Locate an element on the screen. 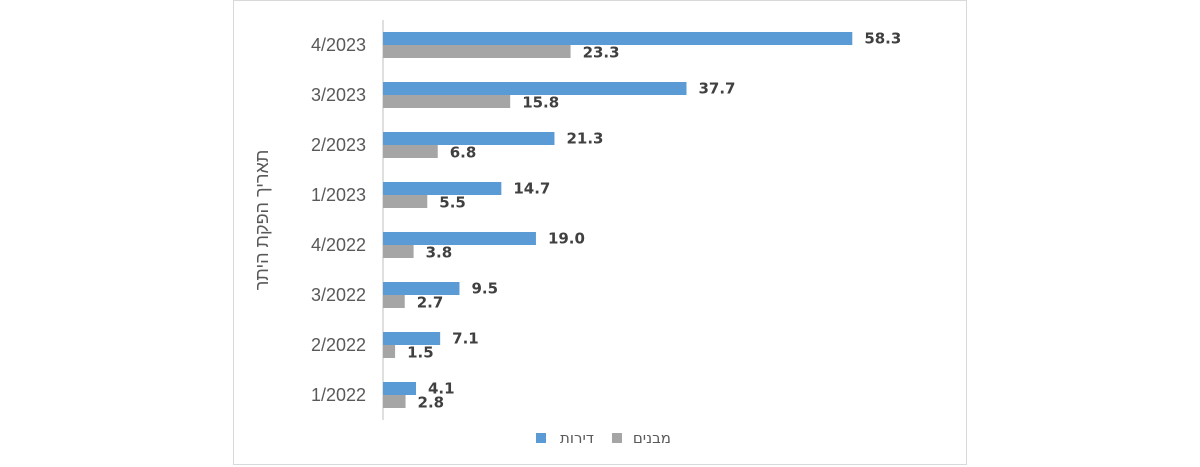 The image size is (1200, 467). data-label-buildings: 2.8 is located at coordinates (431, 403).